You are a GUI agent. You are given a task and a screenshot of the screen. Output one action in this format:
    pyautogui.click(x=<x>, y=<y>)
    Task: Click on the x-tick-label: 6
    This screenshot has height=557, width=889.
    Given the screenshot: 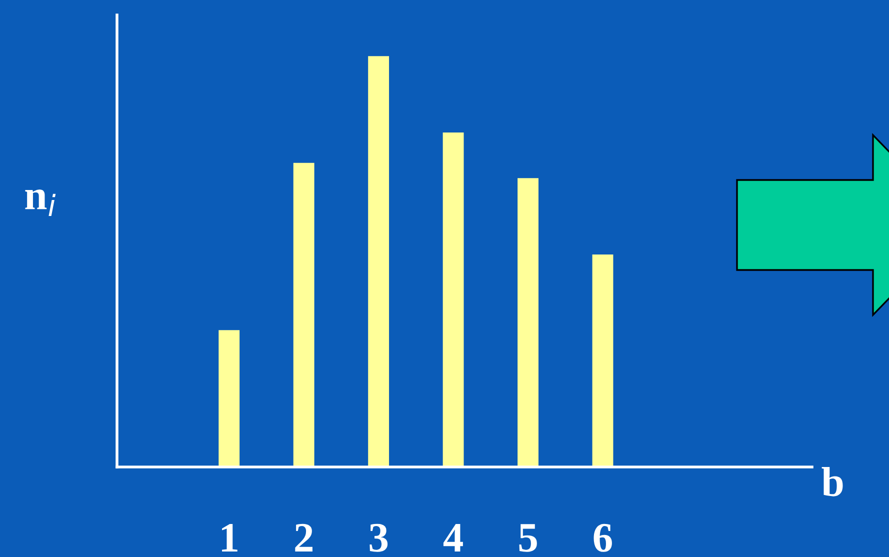 What is the action you would take?
    pyautogui.click(x=603, y=538)
    